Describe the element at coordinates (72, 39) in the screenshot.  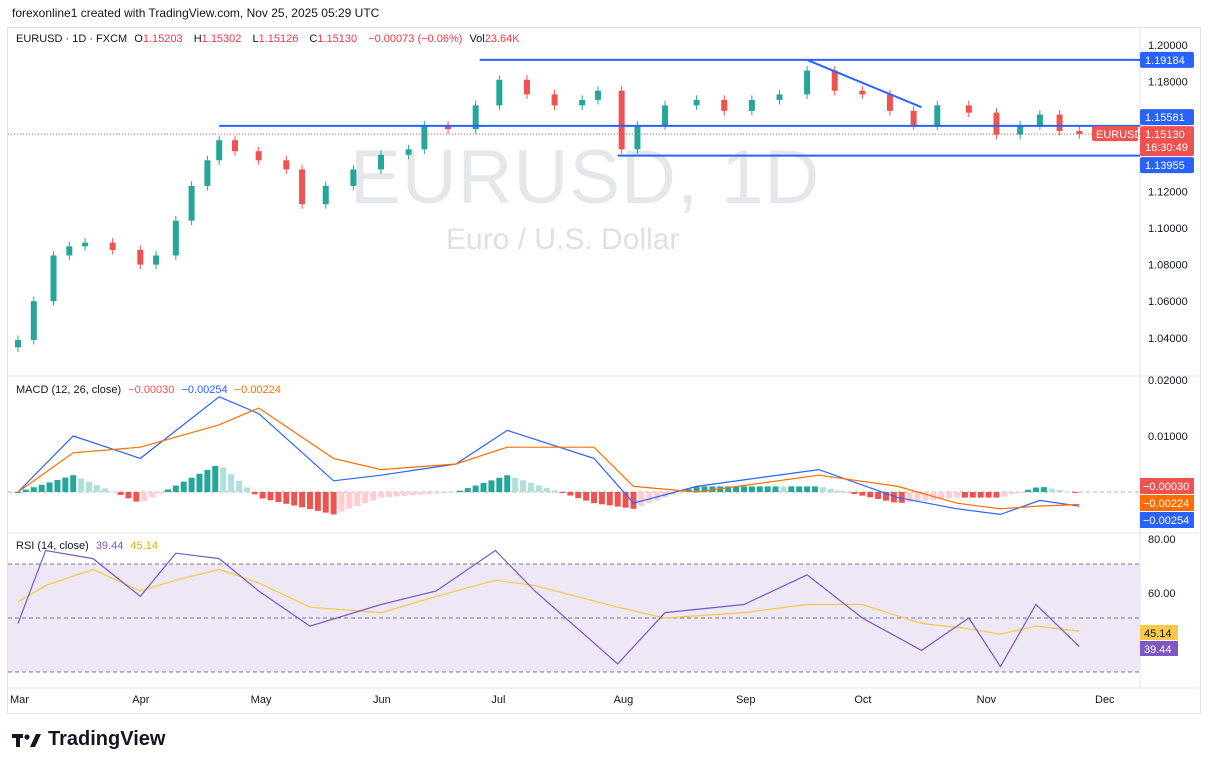
I see `symbol-label: EURUSD · 1D · FXCM` at that location.